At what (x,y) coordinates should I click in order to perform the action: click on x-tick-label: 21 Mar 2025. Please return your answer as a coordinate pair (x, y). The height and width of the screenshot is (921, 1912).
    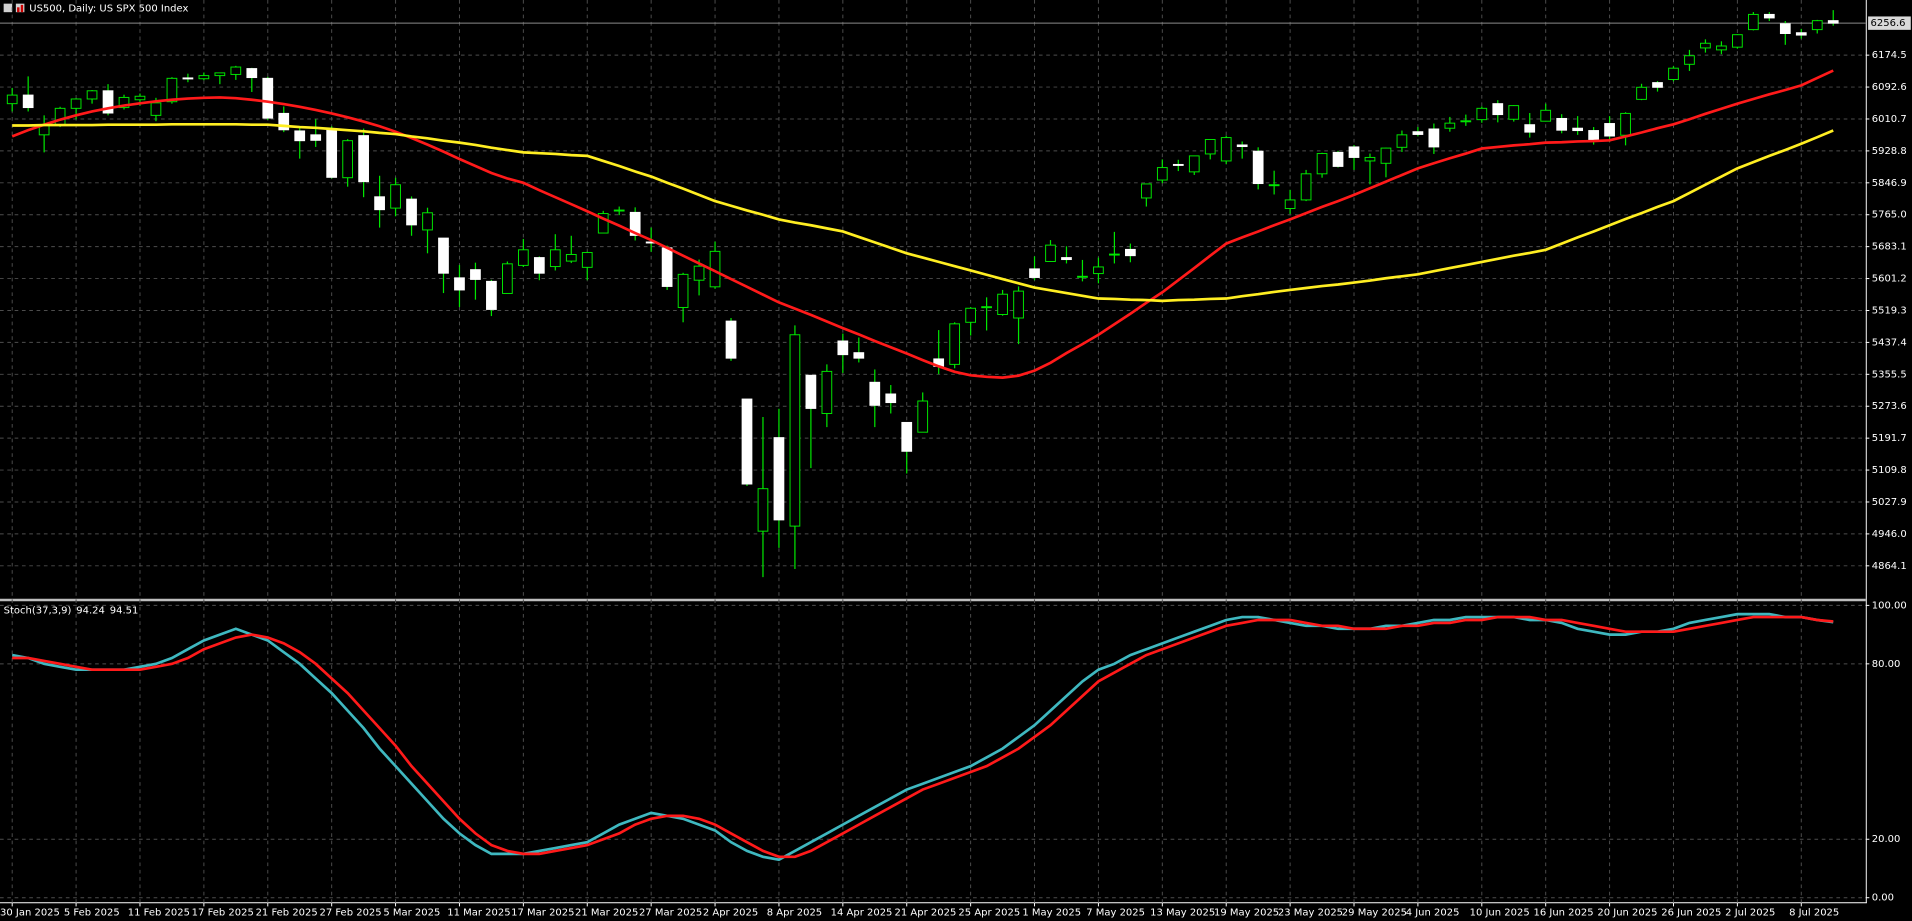
    Looking at the image, I should click on (606, 912).